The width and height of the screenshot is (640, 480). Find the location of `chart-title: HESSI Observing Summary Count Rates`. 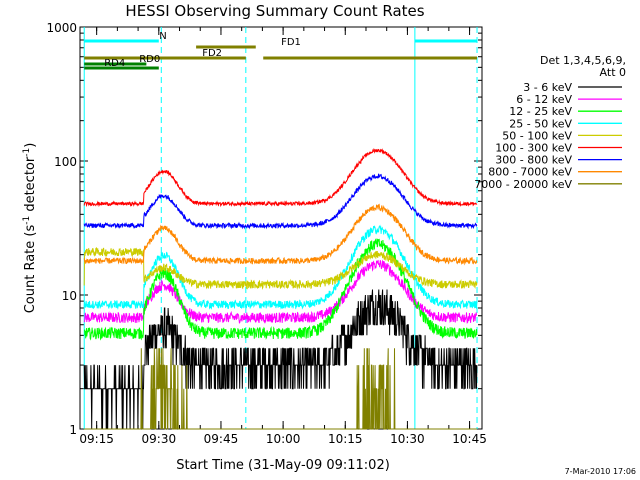

chart-title: HESSI Observing Summary Count Rates is located at coordinates (274, 11).